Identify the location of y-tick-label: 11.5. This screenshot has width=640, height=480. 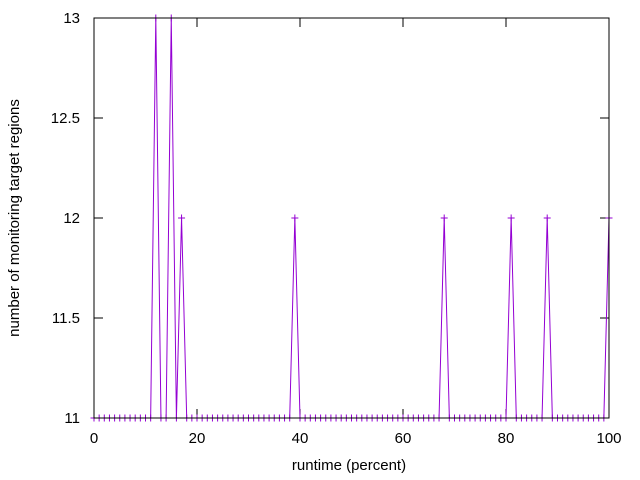
(66, 318).